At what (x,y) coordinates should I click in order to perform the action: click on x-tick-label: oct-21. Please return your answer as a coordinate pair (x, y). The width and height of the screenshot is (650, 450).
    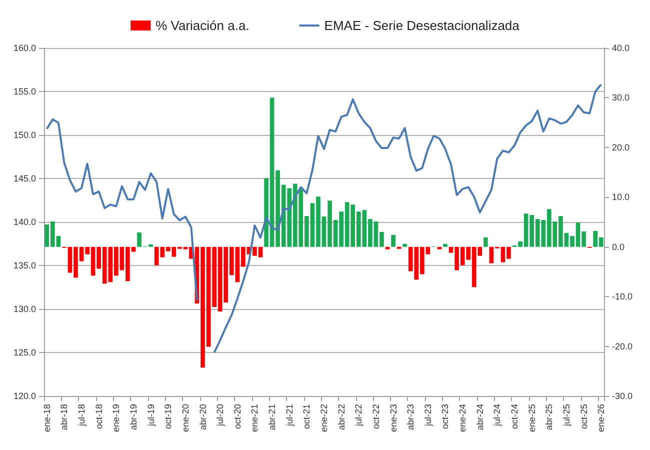
    Looking at the image, I should click on (307, 417).